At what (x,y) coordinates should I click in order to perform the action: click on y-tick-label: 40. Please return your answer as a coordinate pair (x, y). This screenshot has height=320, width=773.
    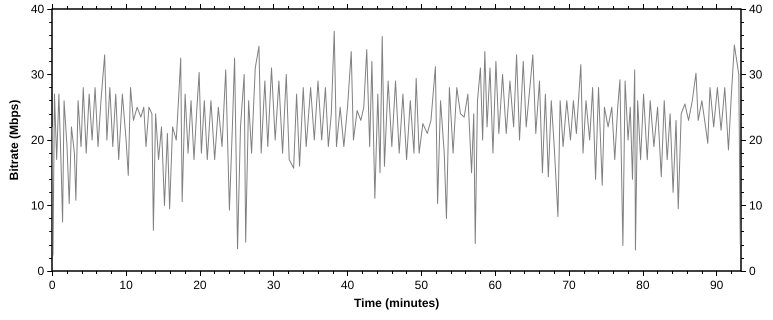
    Looking at the image, I should click on (37, 9).